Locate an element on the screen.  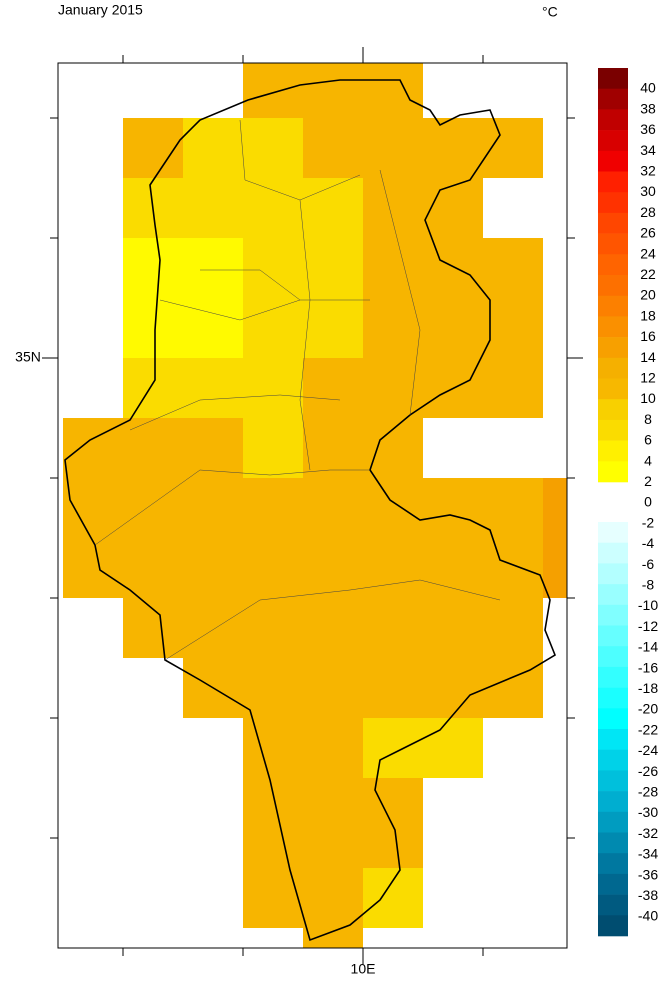
colorbar-label: 24 is located at coordinates (648, 253).